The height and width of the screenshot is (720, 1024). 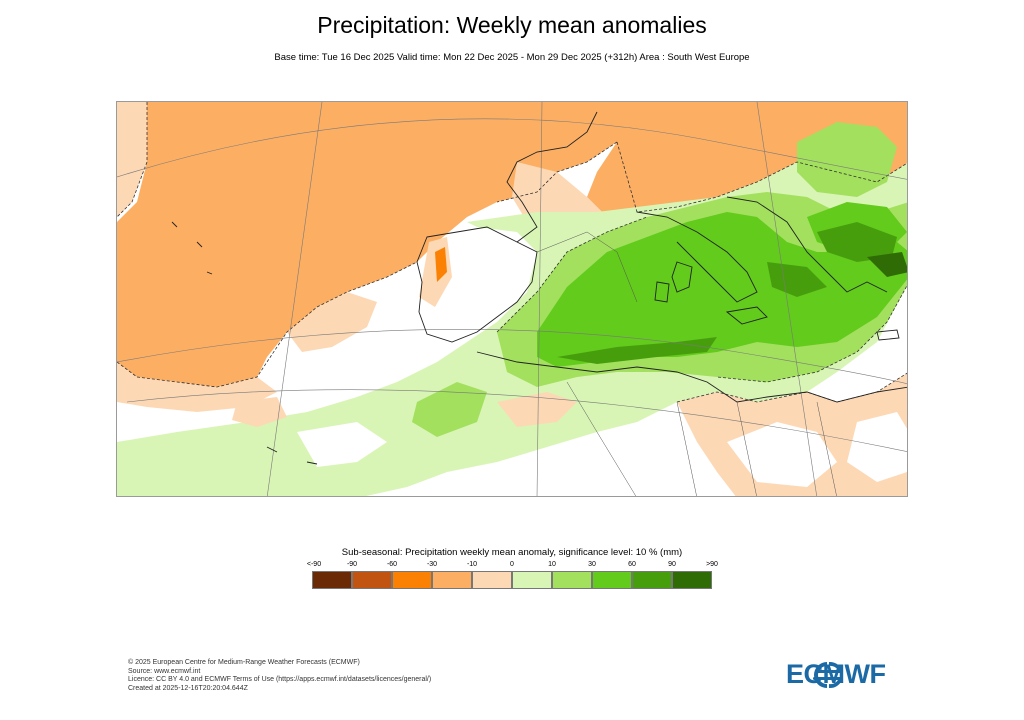 I want to click on italy-coast, so click(x=697, y=257).